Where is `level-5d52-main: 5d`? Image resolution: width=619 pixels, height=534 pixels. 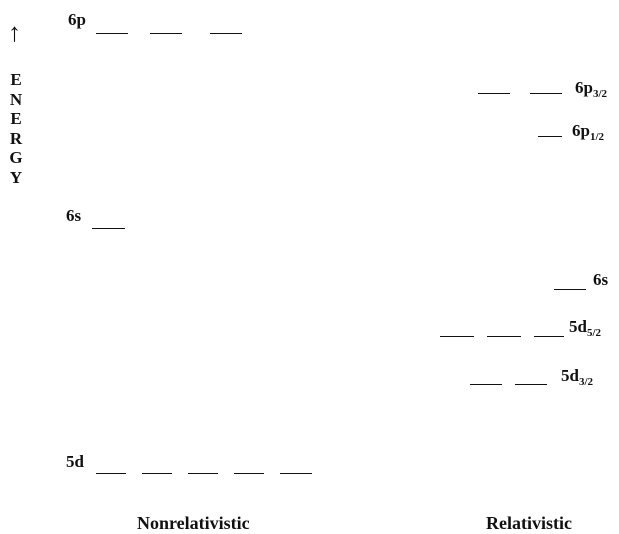
level-5d52-main: 5d is located at coordinates (578, 326).